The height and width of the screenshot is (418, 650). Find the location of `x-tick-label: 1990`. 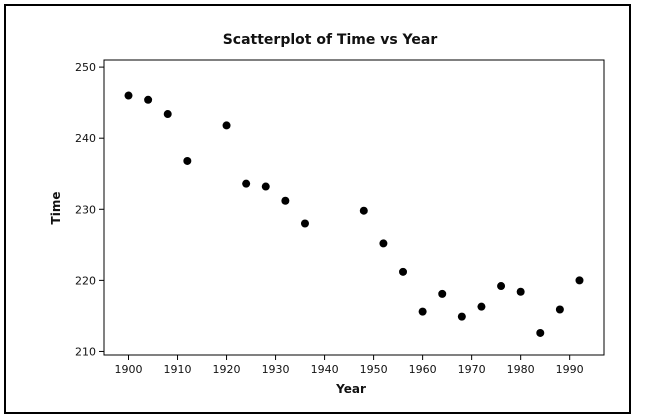

x-tick-label: 1990 is located at coordinates (570, 369).